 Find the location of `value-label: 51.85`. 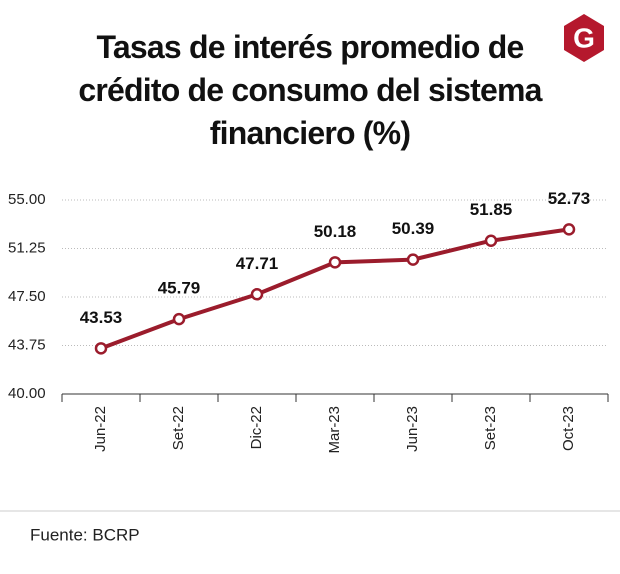

value-label: 51.85 is located at coordinates (491, 209).